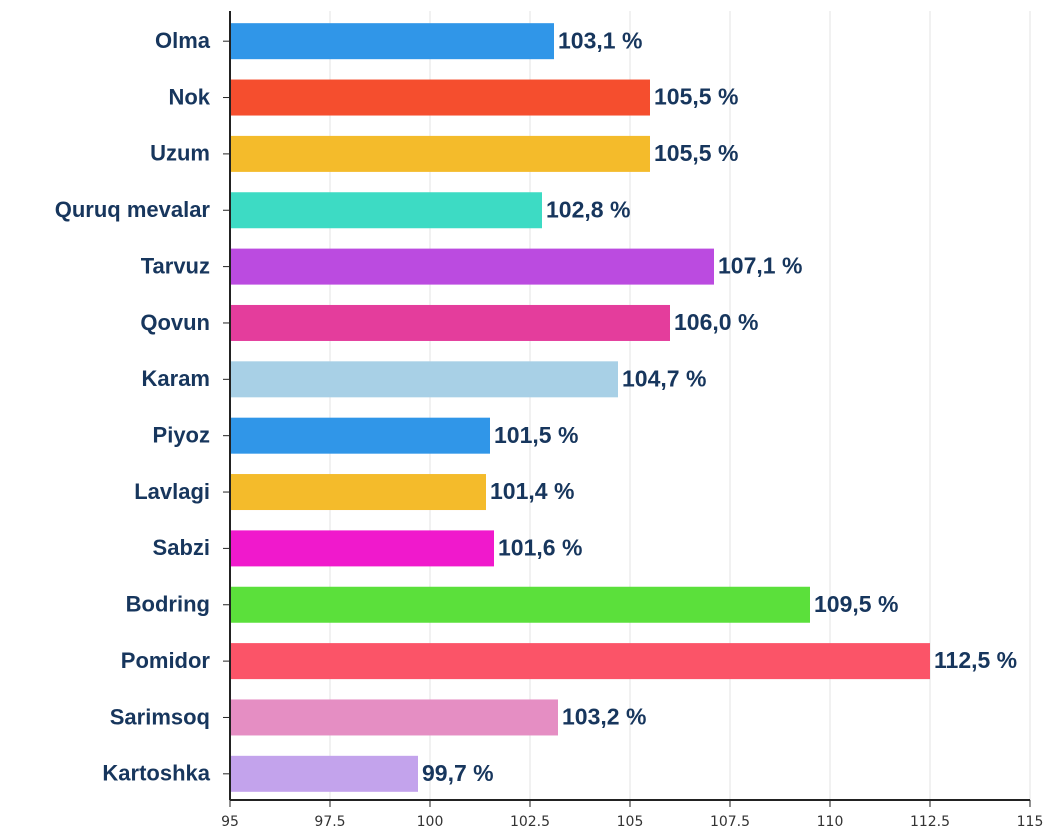  What do you see at coordinates (230, 822) in the screenshot?
I see `x-tick-label: 95` at bounding box center [230, 822].